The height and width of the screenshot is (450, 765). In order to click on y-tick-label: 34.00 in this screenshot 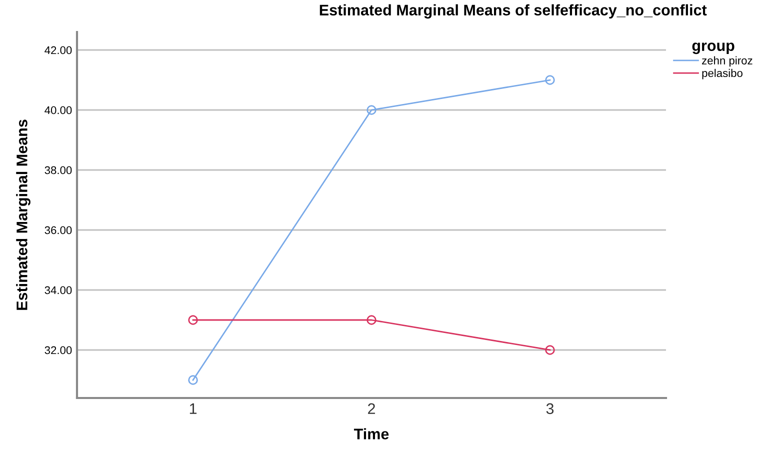, I will do `click(58, 290)`.